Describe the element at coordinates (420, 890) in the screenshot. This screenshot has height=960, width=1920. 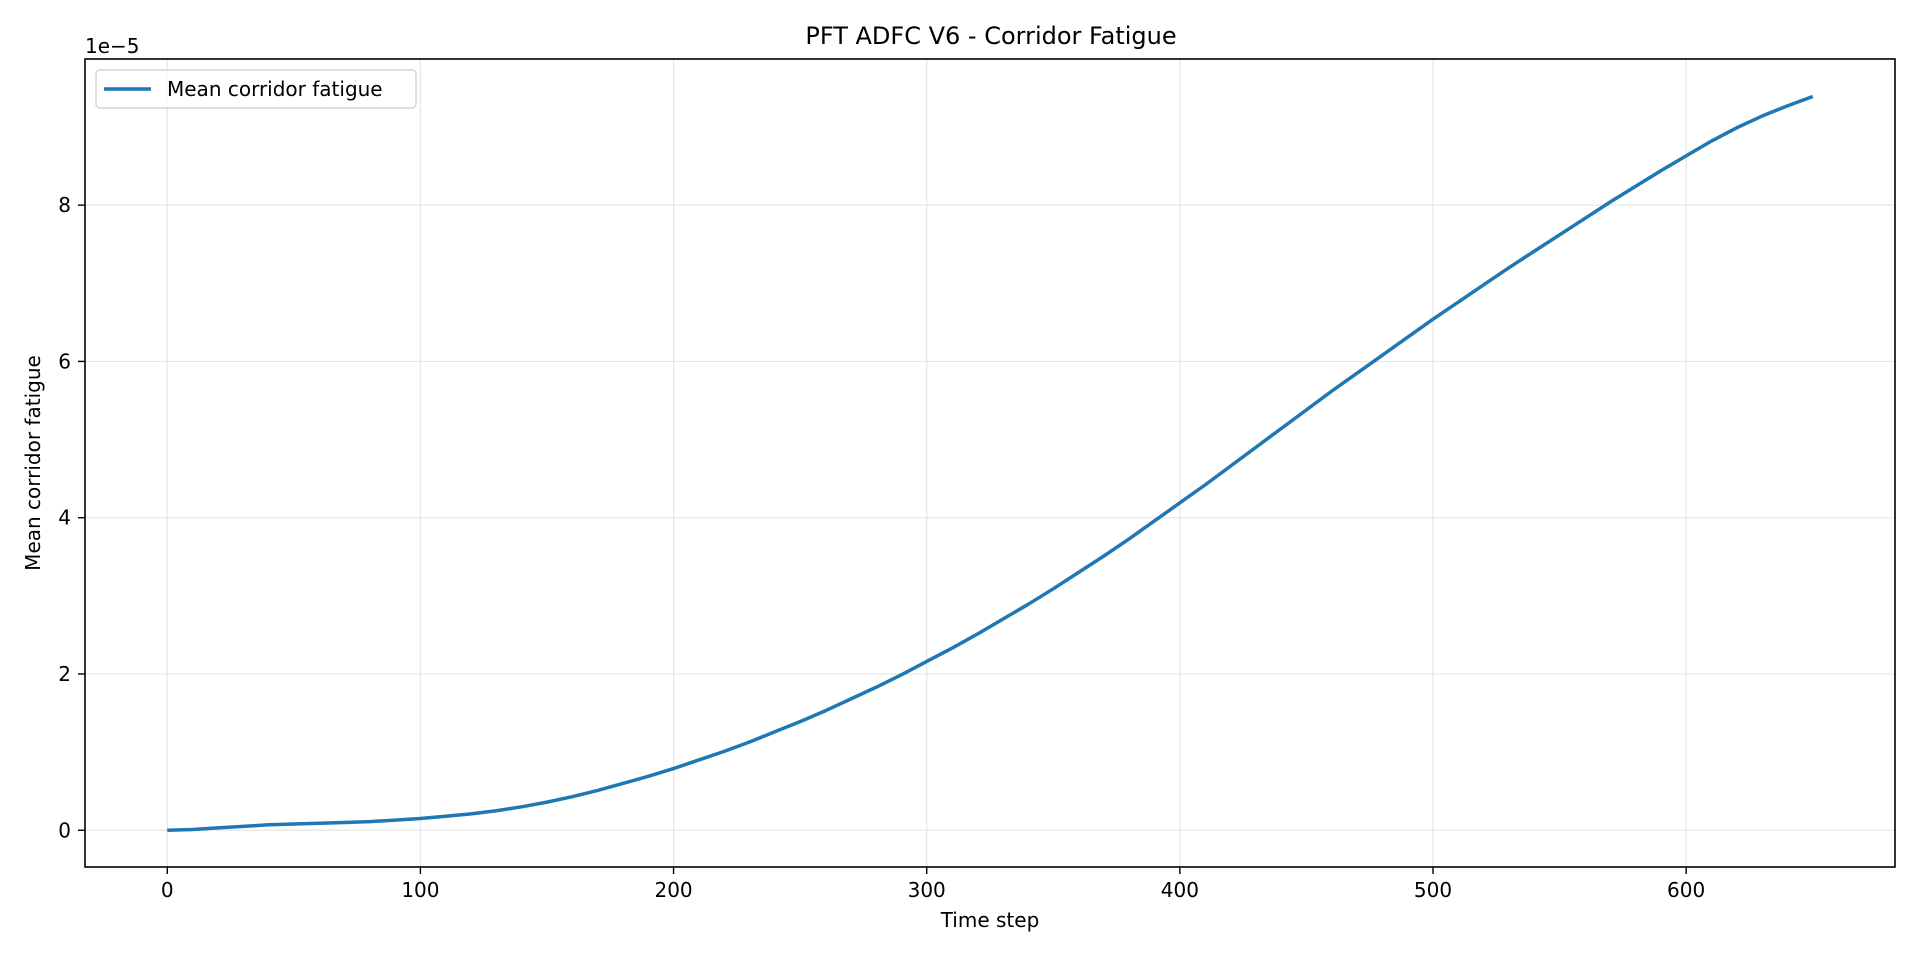
I see `x-tick-label: 100` at that location.